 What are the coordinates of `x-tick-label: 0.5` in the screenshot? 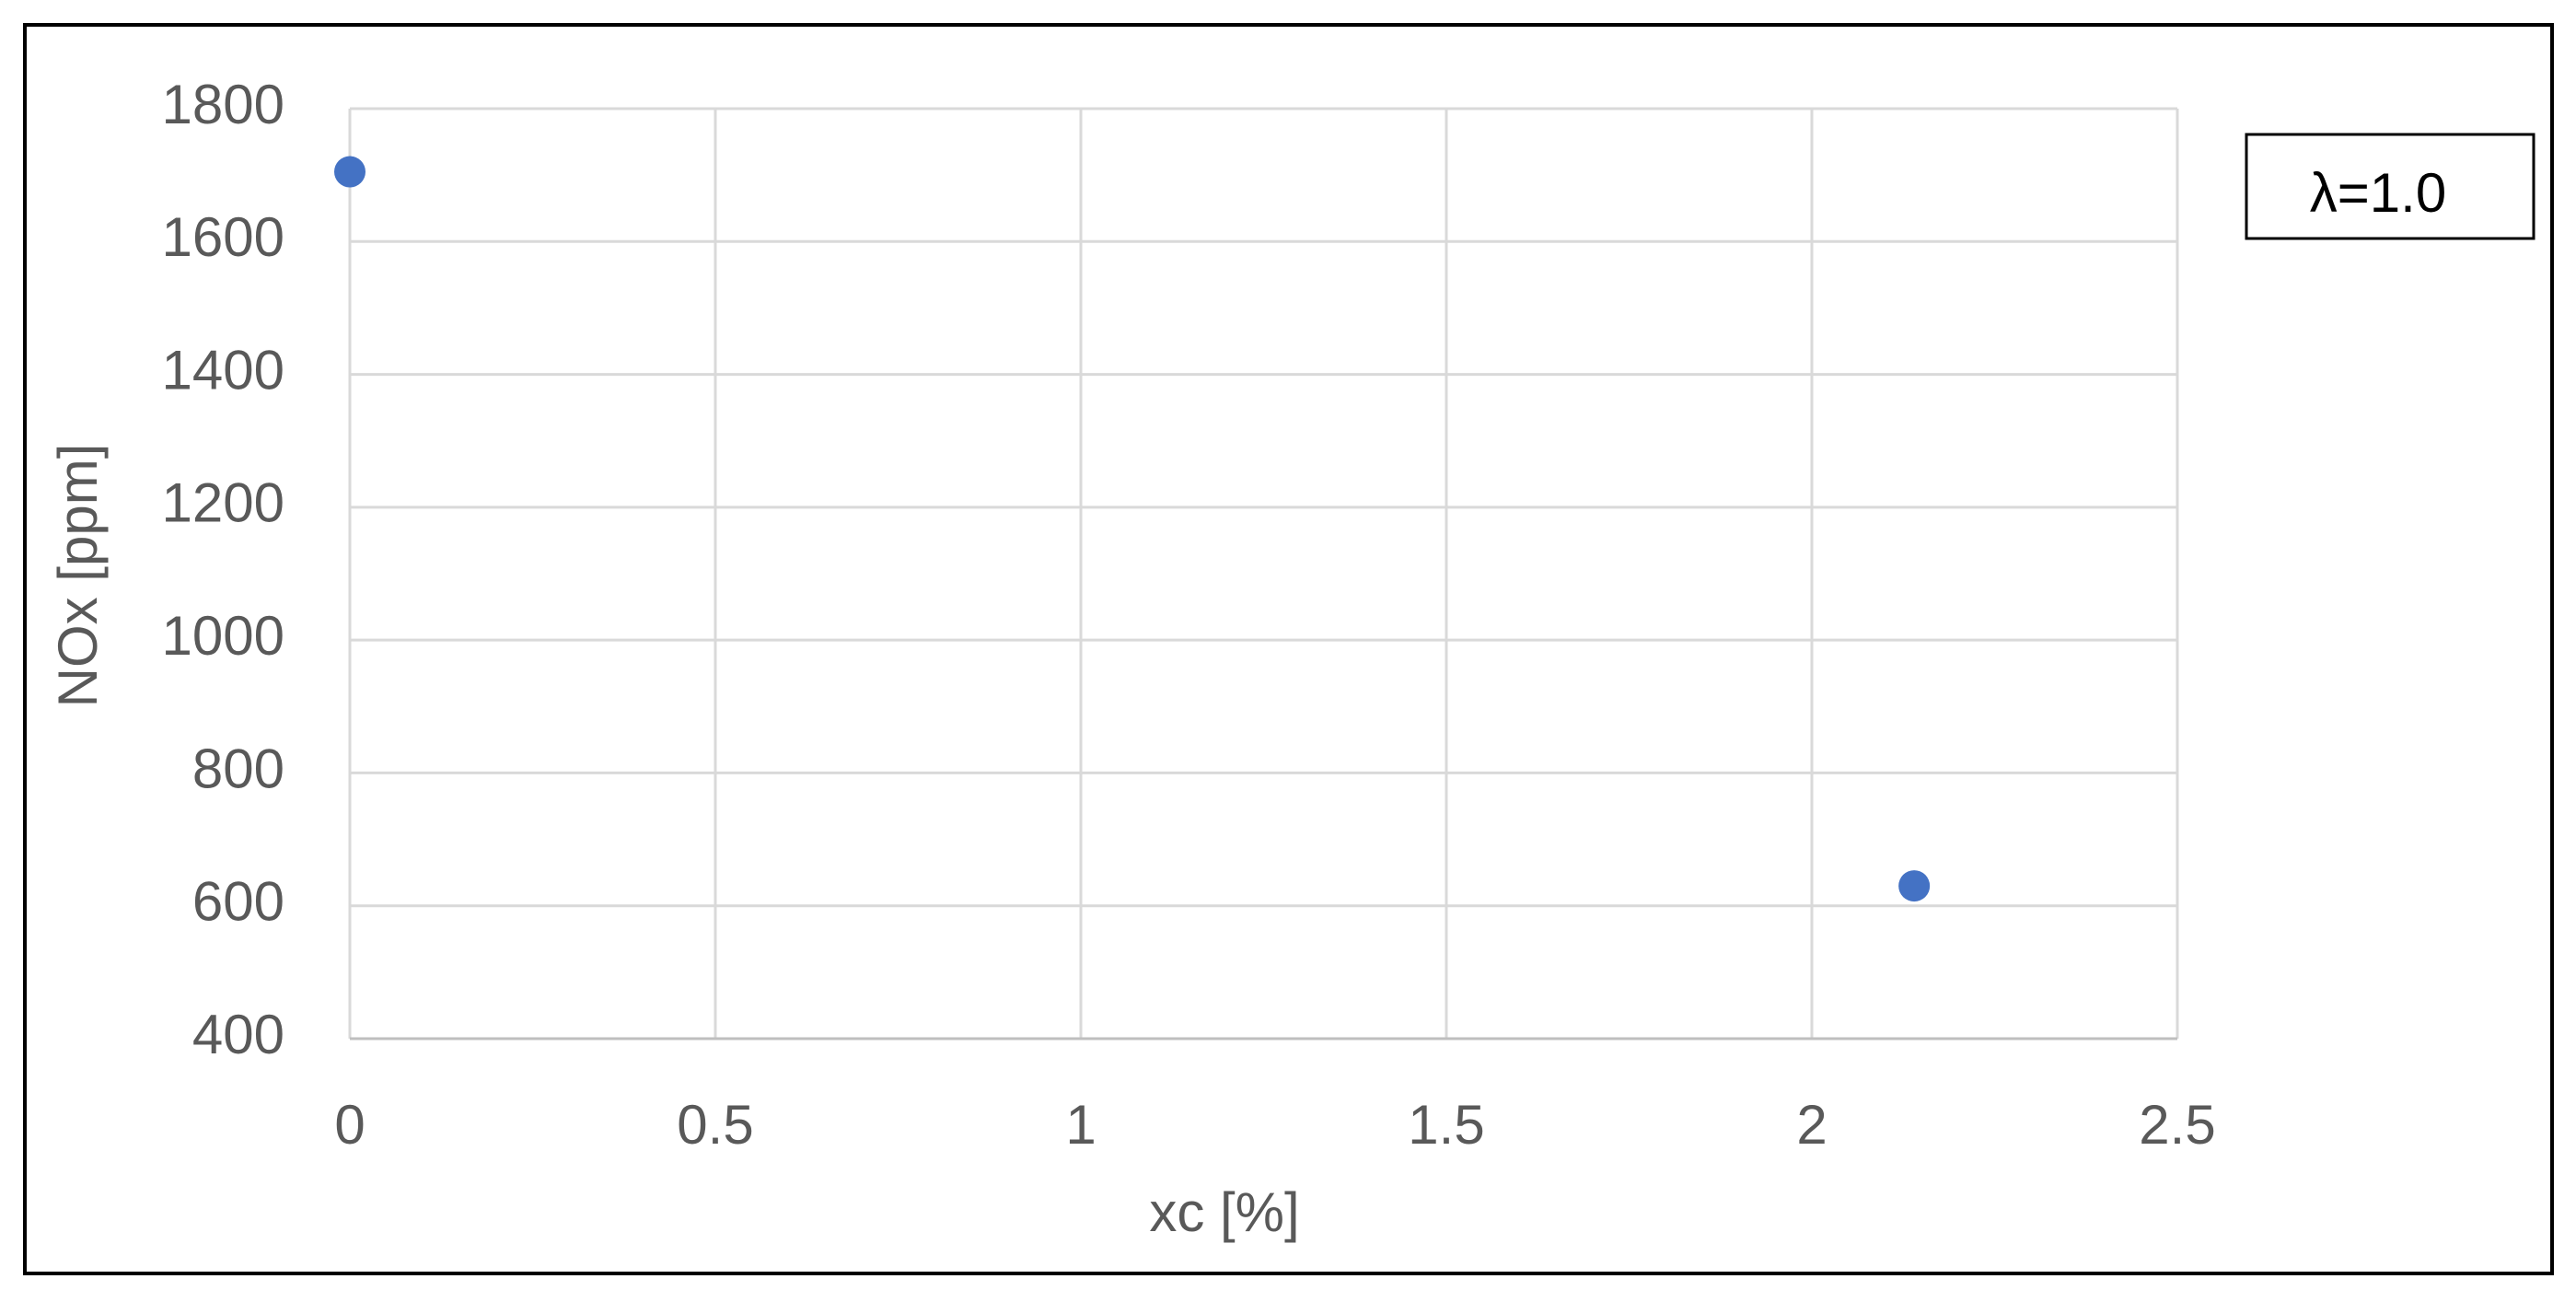 It's located at (715, 1125).